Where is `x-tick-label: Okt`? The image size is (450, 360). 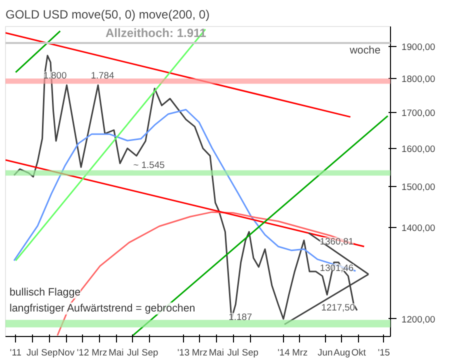 x-tick-label: Okt is located at coordinates (358, 353).